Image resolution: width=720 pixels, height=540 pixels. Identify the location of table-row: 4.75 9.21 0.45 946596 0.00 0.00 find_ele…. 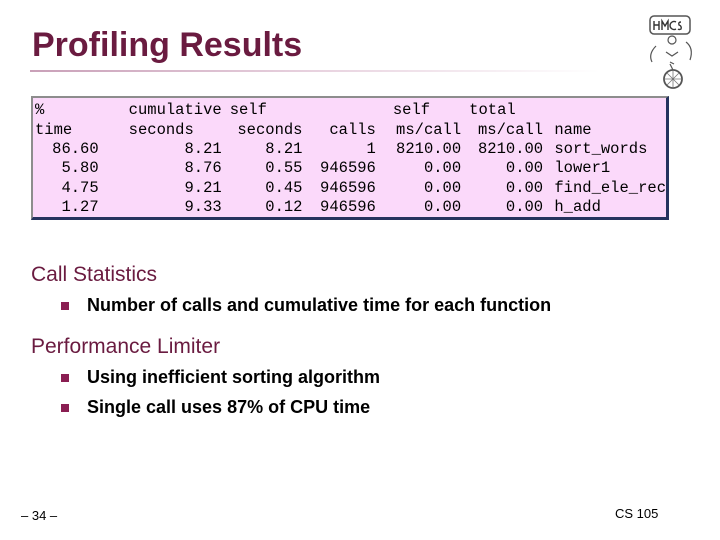
(350, 188).